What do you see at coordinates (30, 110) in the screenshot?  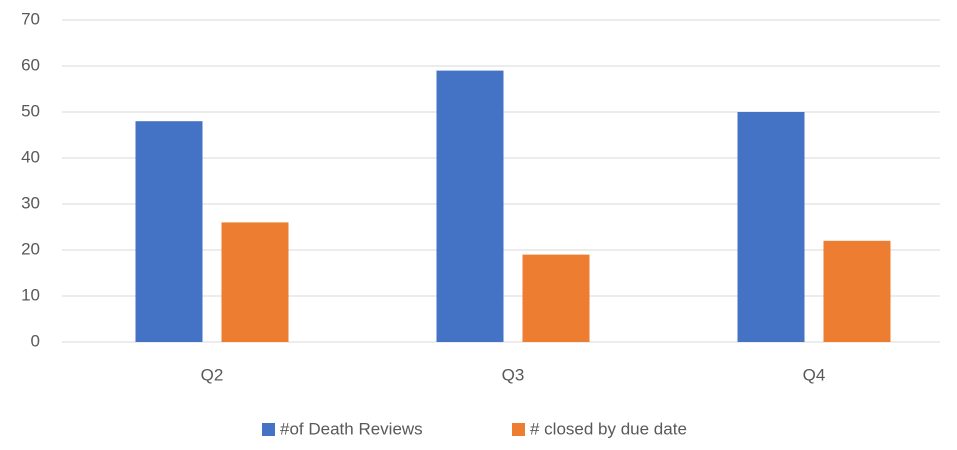 I see `y-tick-label: 50` at bounding box center [30, 110].